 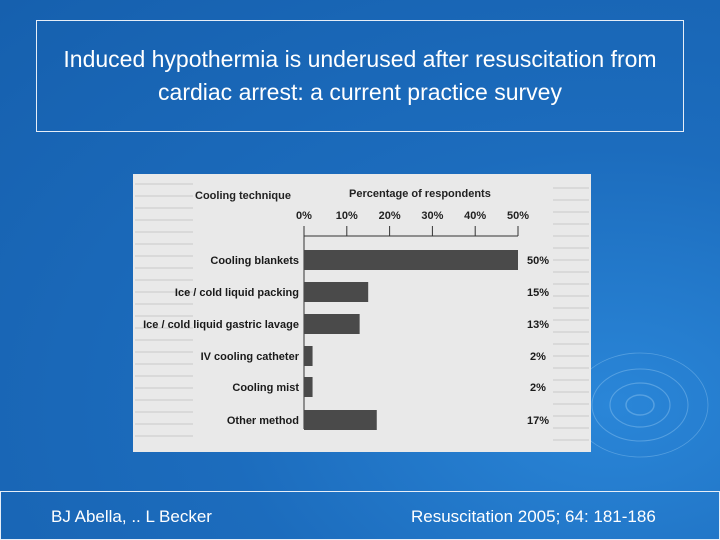 What do you see at coordinates (304, 216) in the screenshot?
I see `x-tick-label: 0%` at bounding box center [304, 216].